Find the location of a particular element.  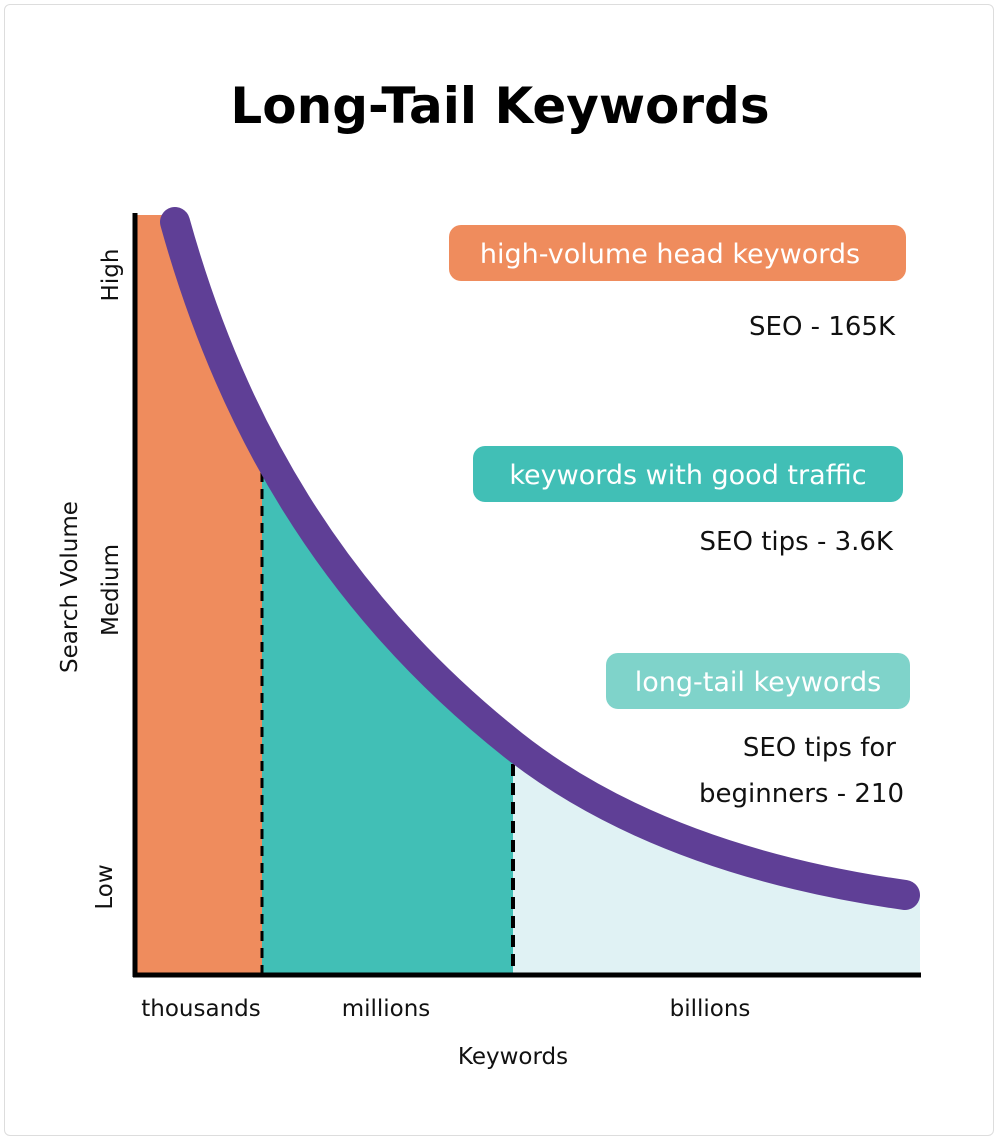

long-tail-example-line1: SEO tips for is located at coordinates (819, 748).